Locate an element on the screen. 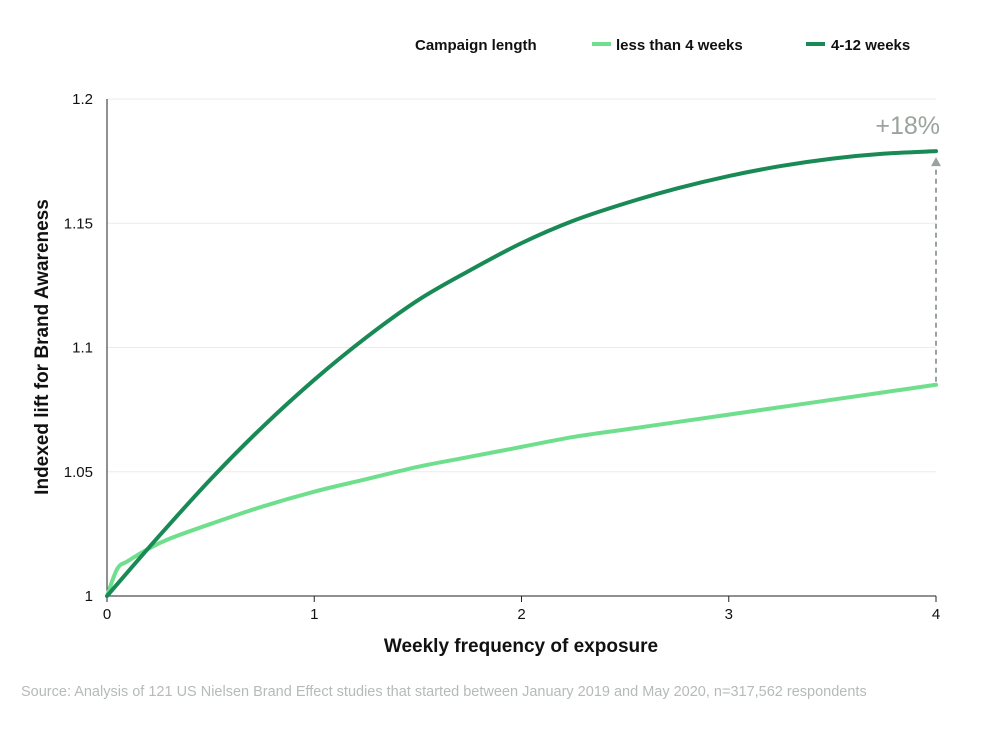 The height and width of the screenshot is (736, 1000). y-tick-label: 1.1 is located at coordinates (82, 348).